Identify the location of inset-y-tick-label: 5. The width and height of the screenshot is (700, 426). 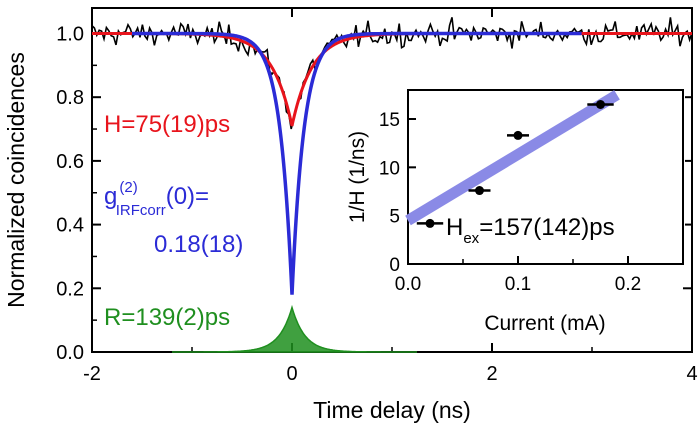
(394, 217).